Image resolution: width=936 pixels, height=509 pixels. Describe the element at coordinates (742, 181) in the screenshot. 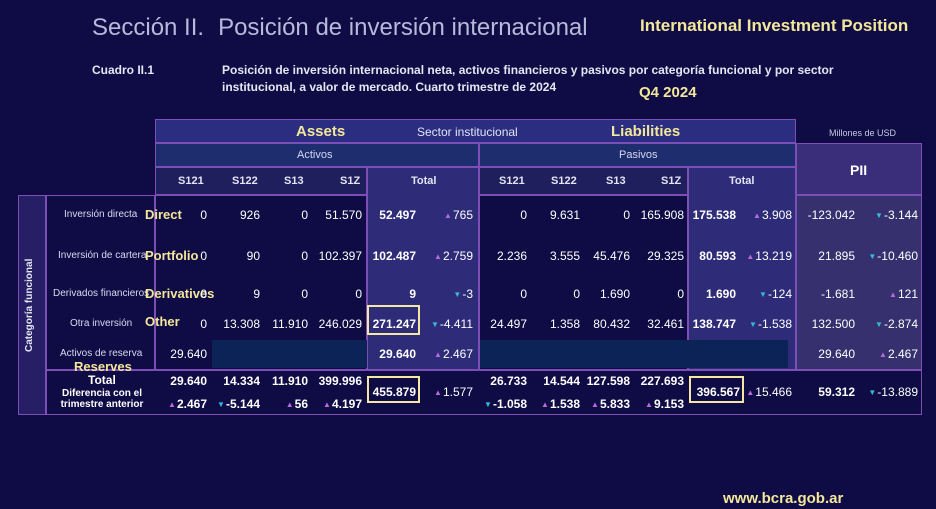

I see `col-header: Total` at that location.